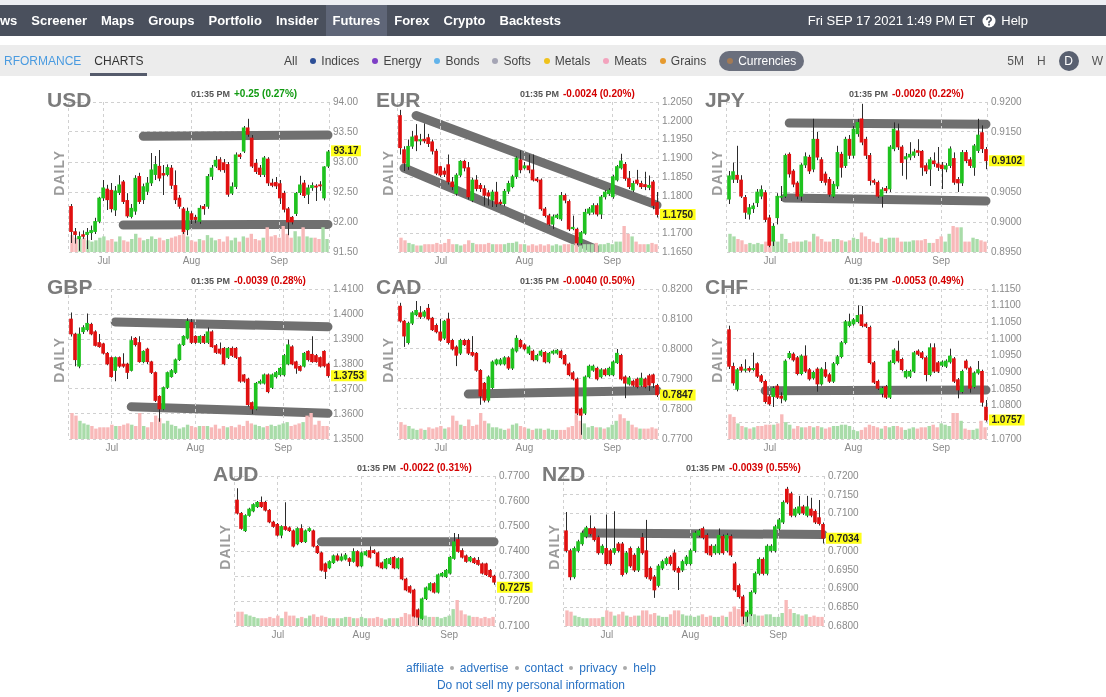 This screenshot has height=697, width=1106. Describe the element at coordinates (844, 538) in the screenshot. I see `annotation: 0.7034` at that location.